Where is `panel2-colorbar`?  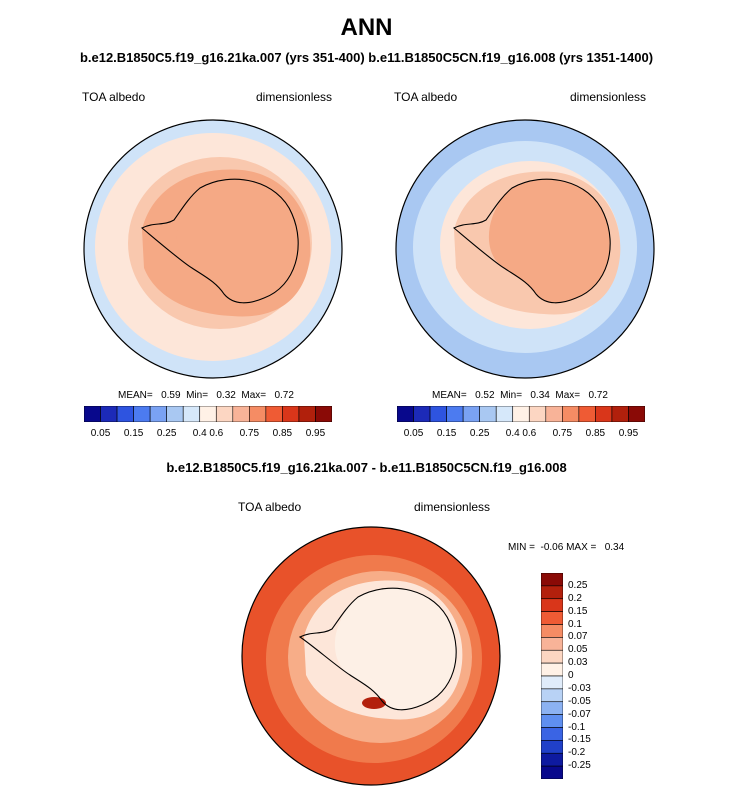
panel2-colorbar is located at coordinates (521, 414).